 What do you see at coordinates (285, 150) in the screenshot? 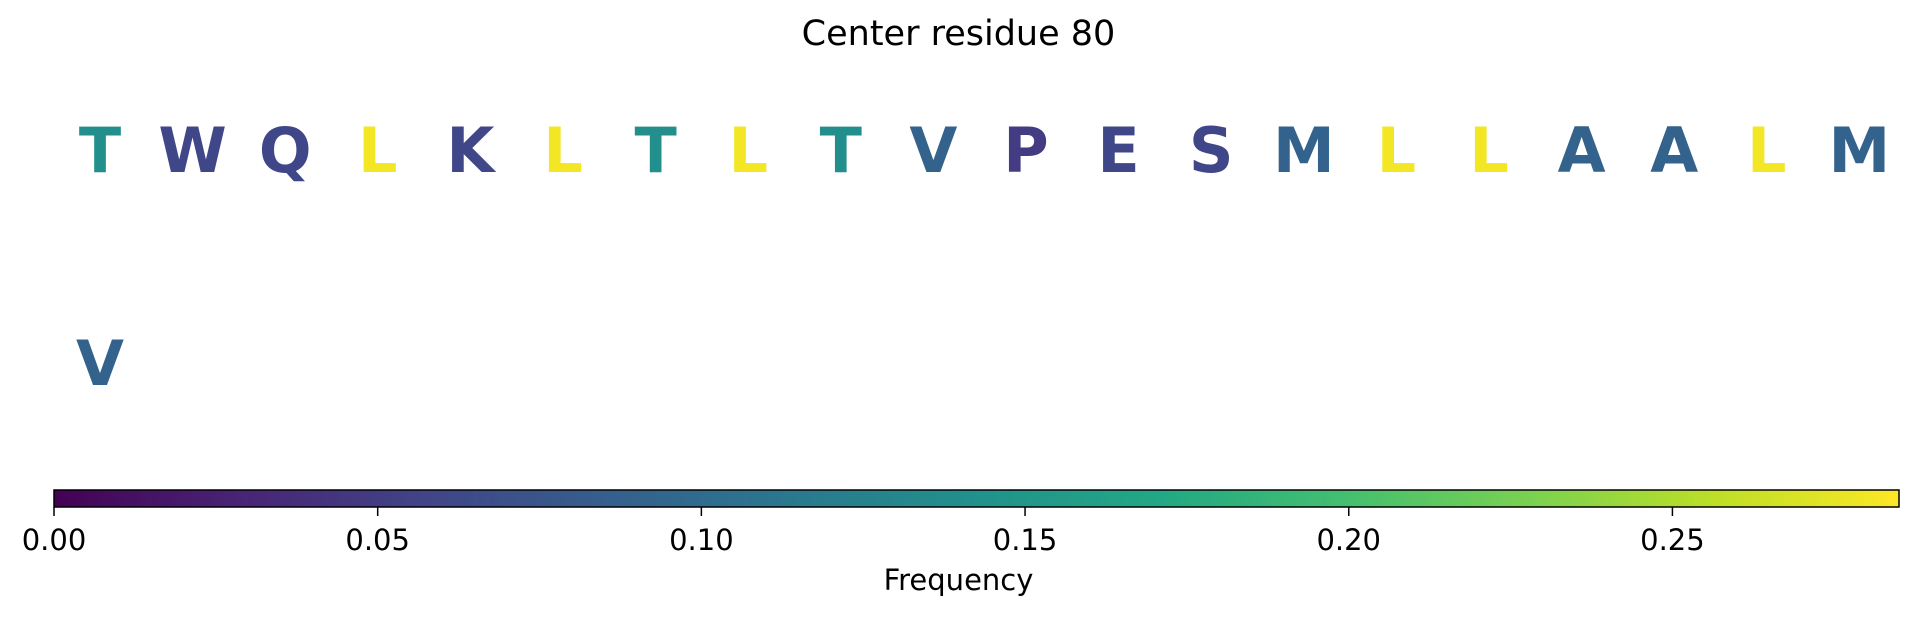
I see `residue-letter: Q` at bounding box center [285, 150].